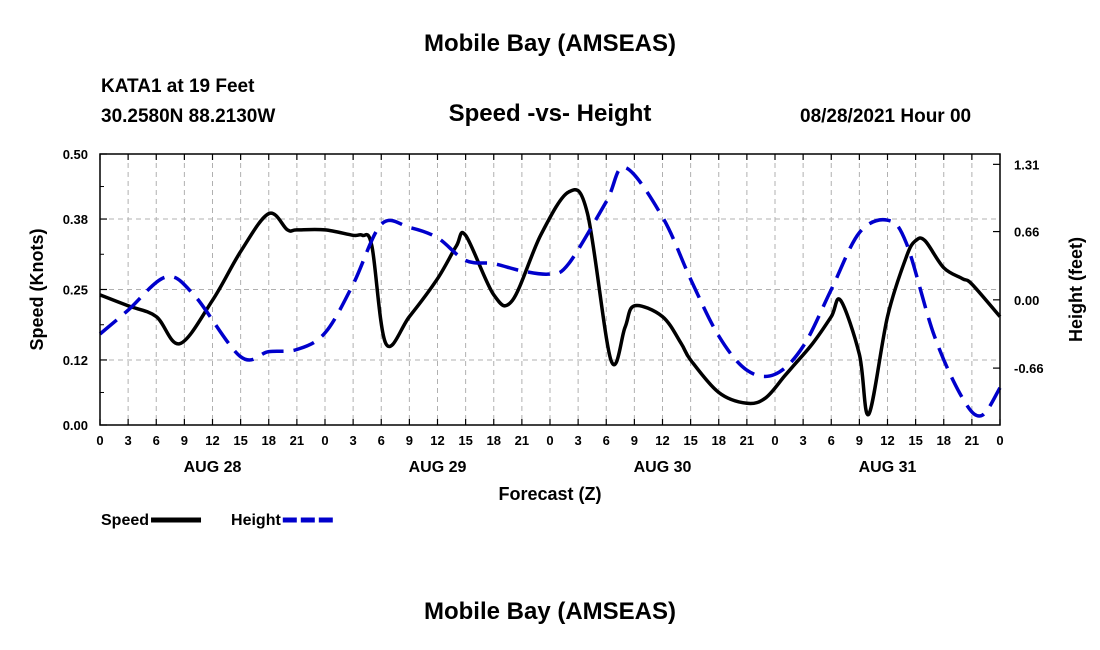 Image resolution: width=1100 pixels, height=650 pixels. What do you see at coordinates (886, 116) in the screenshot?
I see `forecast-datetime: 08/28/2021 Hour 00` at bounding box center [886, 116].